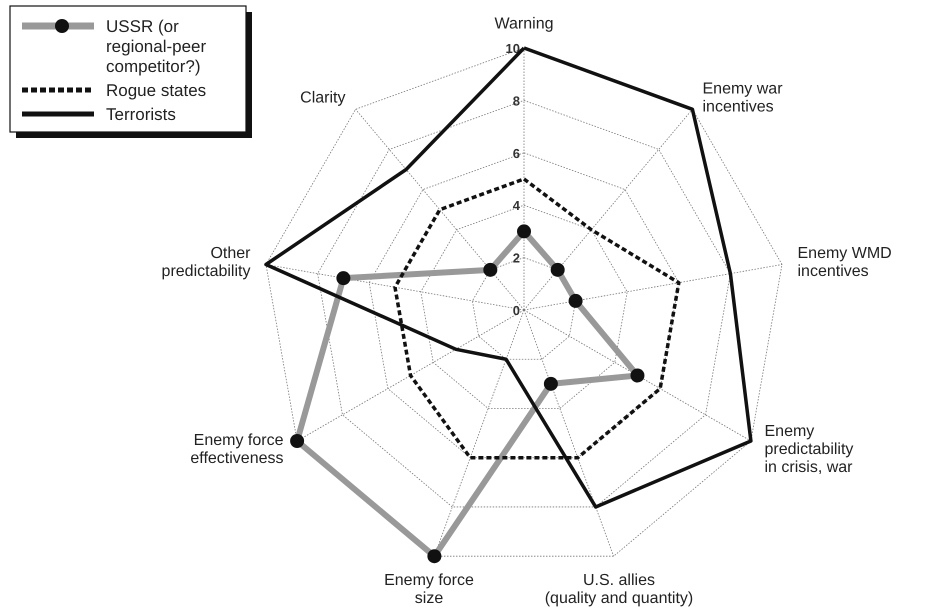 The height and width of the screenshot is (613, 928). Describe the element at coordinates (516, 100) in the screenshot. I see `y-tick-label: 8` at that location.